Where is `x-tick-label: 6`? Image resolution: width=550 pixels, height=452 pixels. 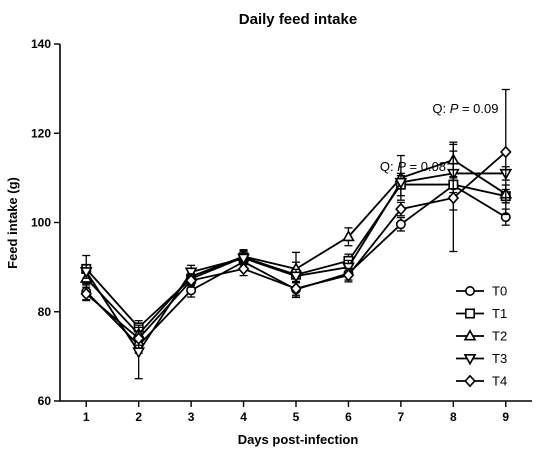
x-tick-label: 6 is located at coordinates (348, 417).